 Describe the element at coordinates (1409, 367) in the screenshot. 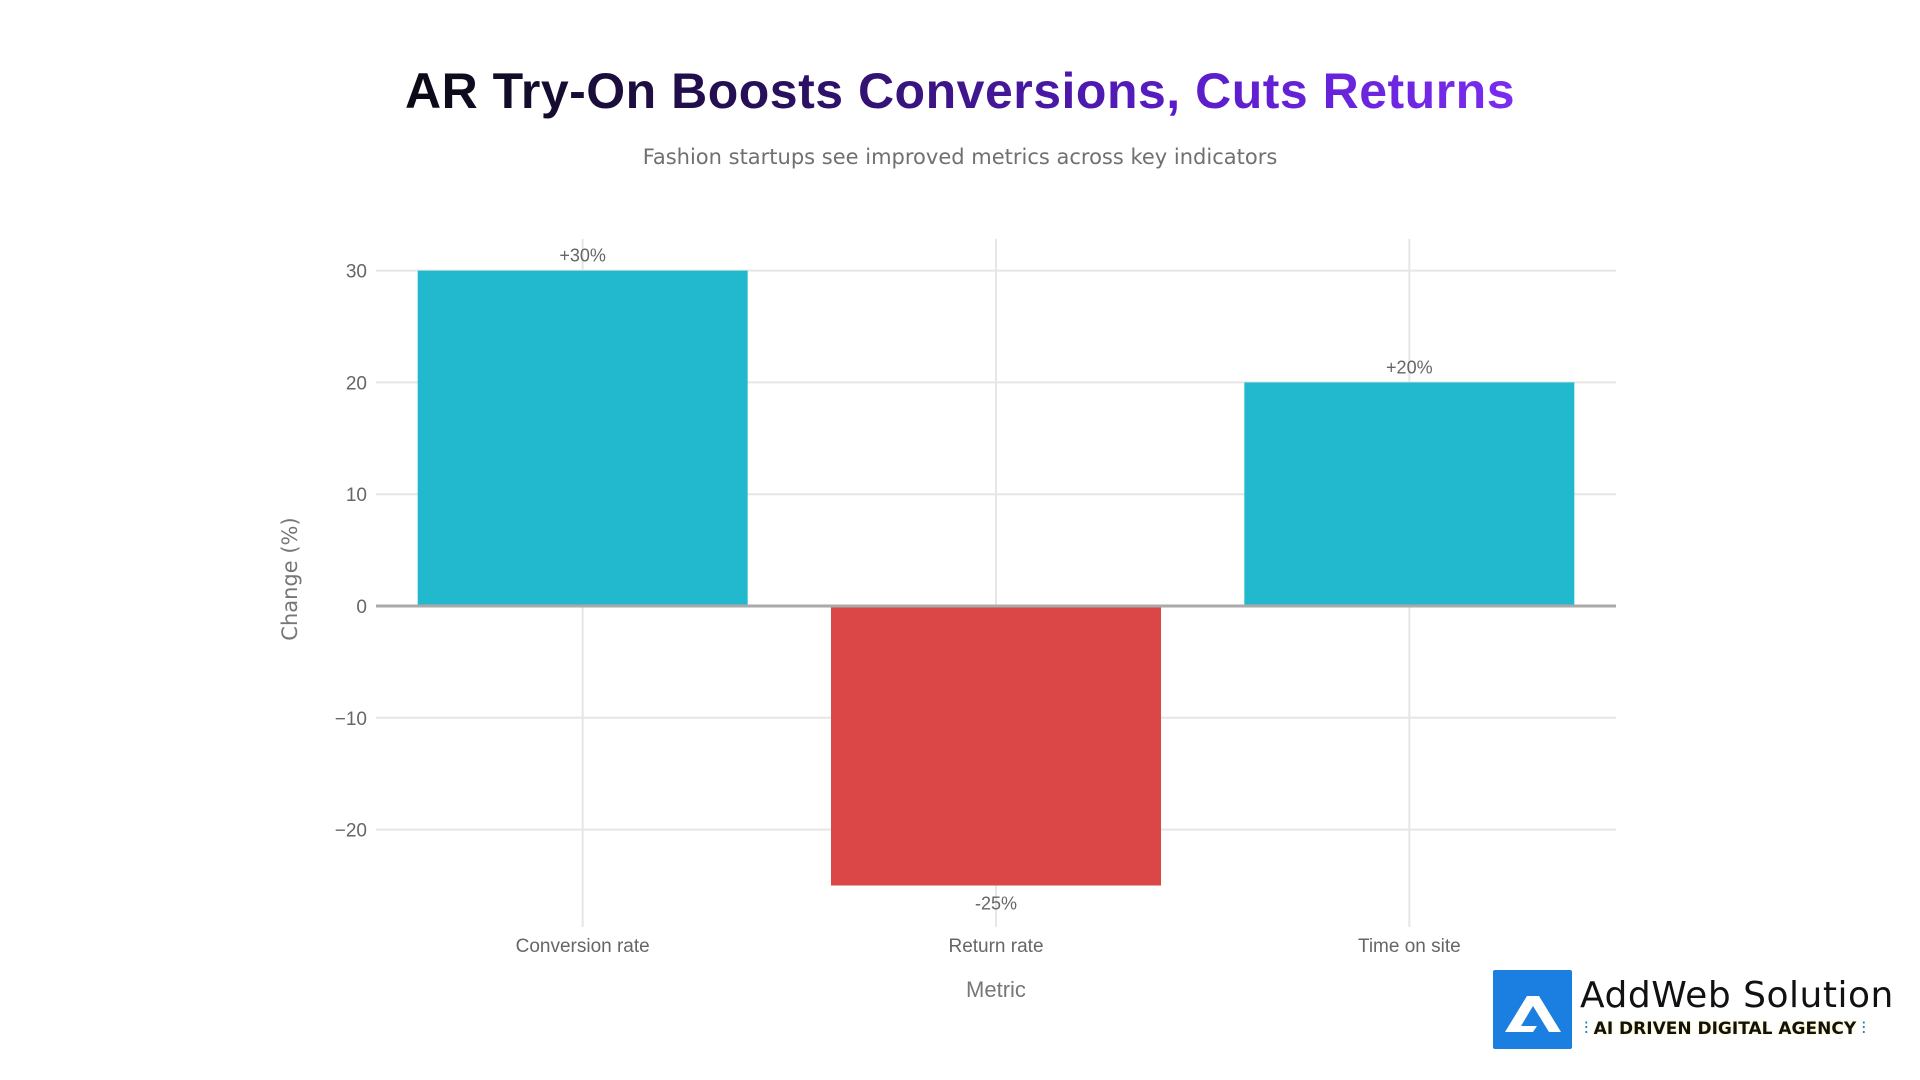

I see `data-label: +20%` at that location.